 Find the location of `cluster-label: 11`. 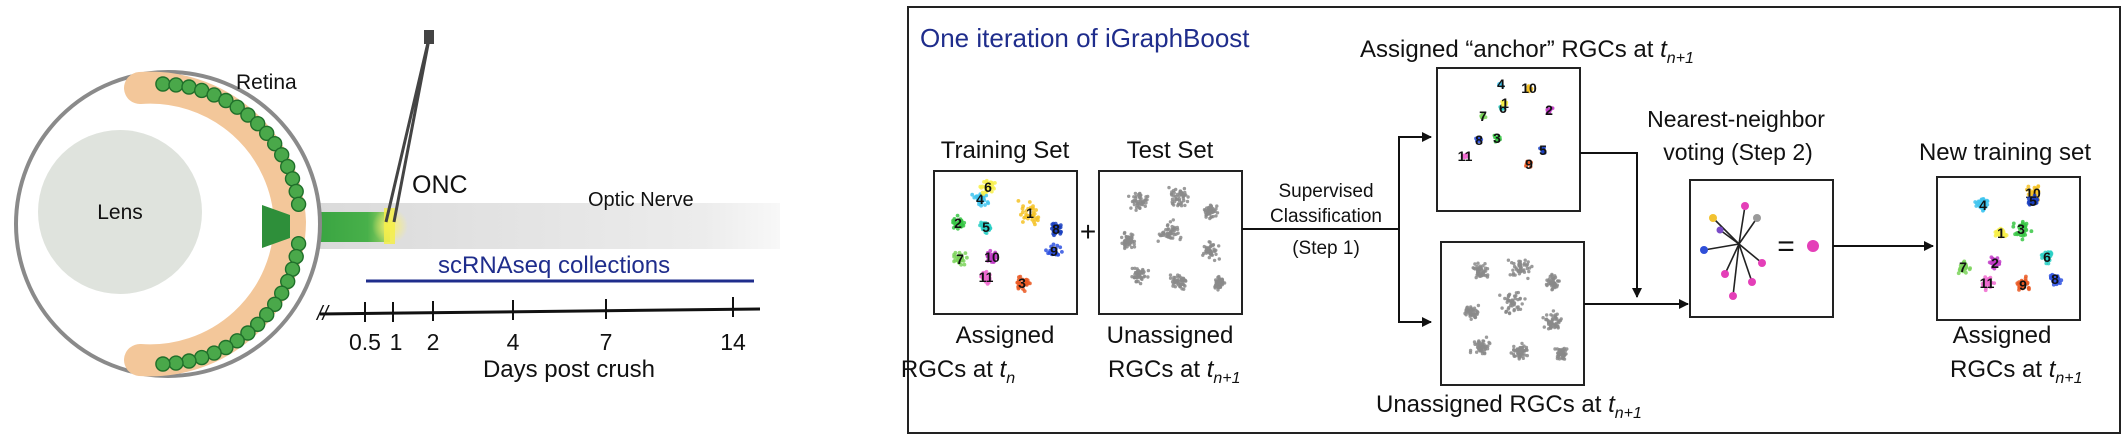

cluster-label: 11 is located at coordinates (986, 277).